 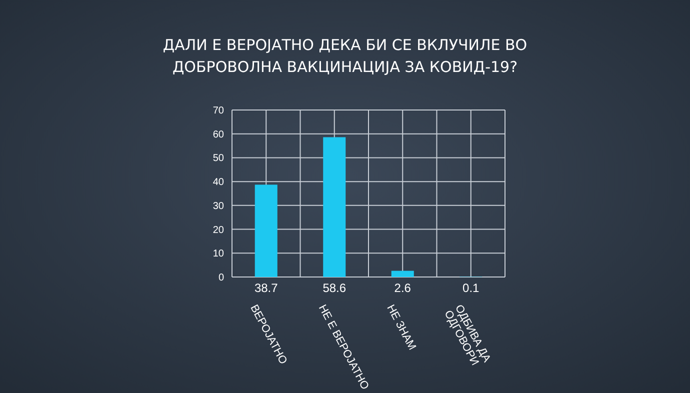 What do you see at coordinates (218, 230) in the screenshot?
I see `y-tick-label: 20` at bounding box center [218, 230].